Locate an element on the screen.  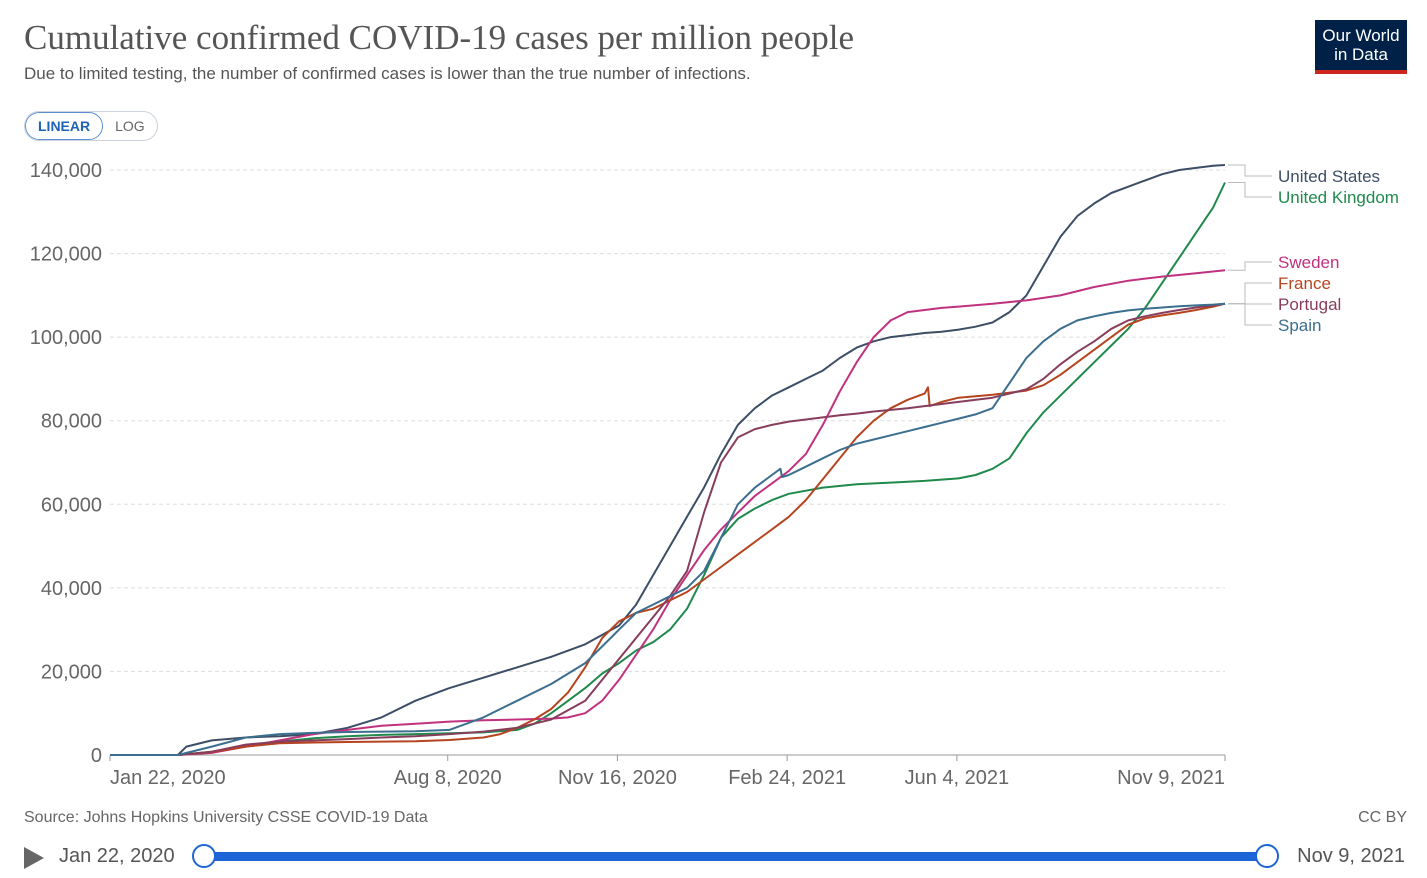
timeline-start-handle is located at coordinates (204, 856).